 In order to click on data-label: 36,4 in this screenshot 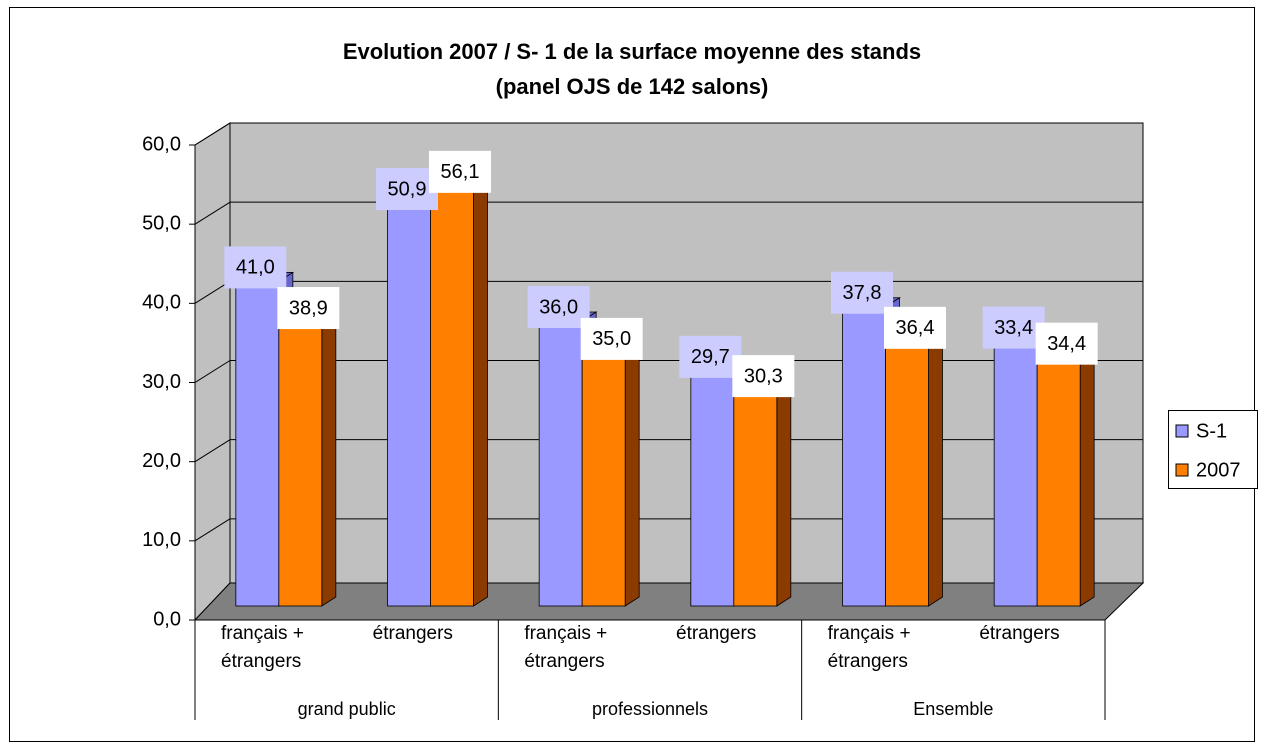, I will do `click(915, 328)`.